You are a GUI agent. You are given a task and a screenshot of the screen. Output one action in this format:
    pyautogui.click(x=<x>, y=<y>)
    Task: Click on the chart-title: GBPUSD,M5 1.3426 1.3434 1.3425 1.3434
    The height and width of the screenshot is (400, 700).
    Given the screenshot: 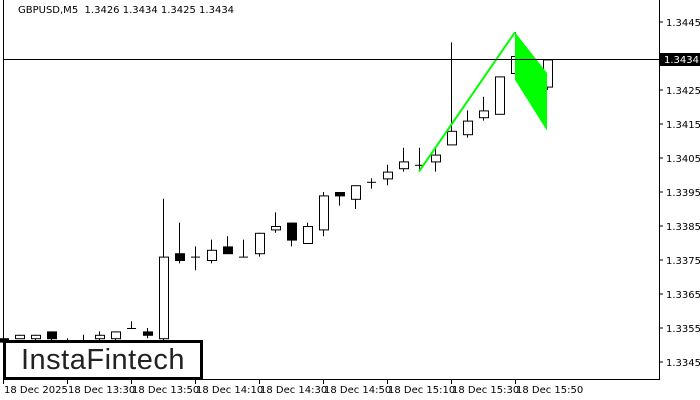 What is the action you would take?
    pyautogui.click(x=126, y=10)
    